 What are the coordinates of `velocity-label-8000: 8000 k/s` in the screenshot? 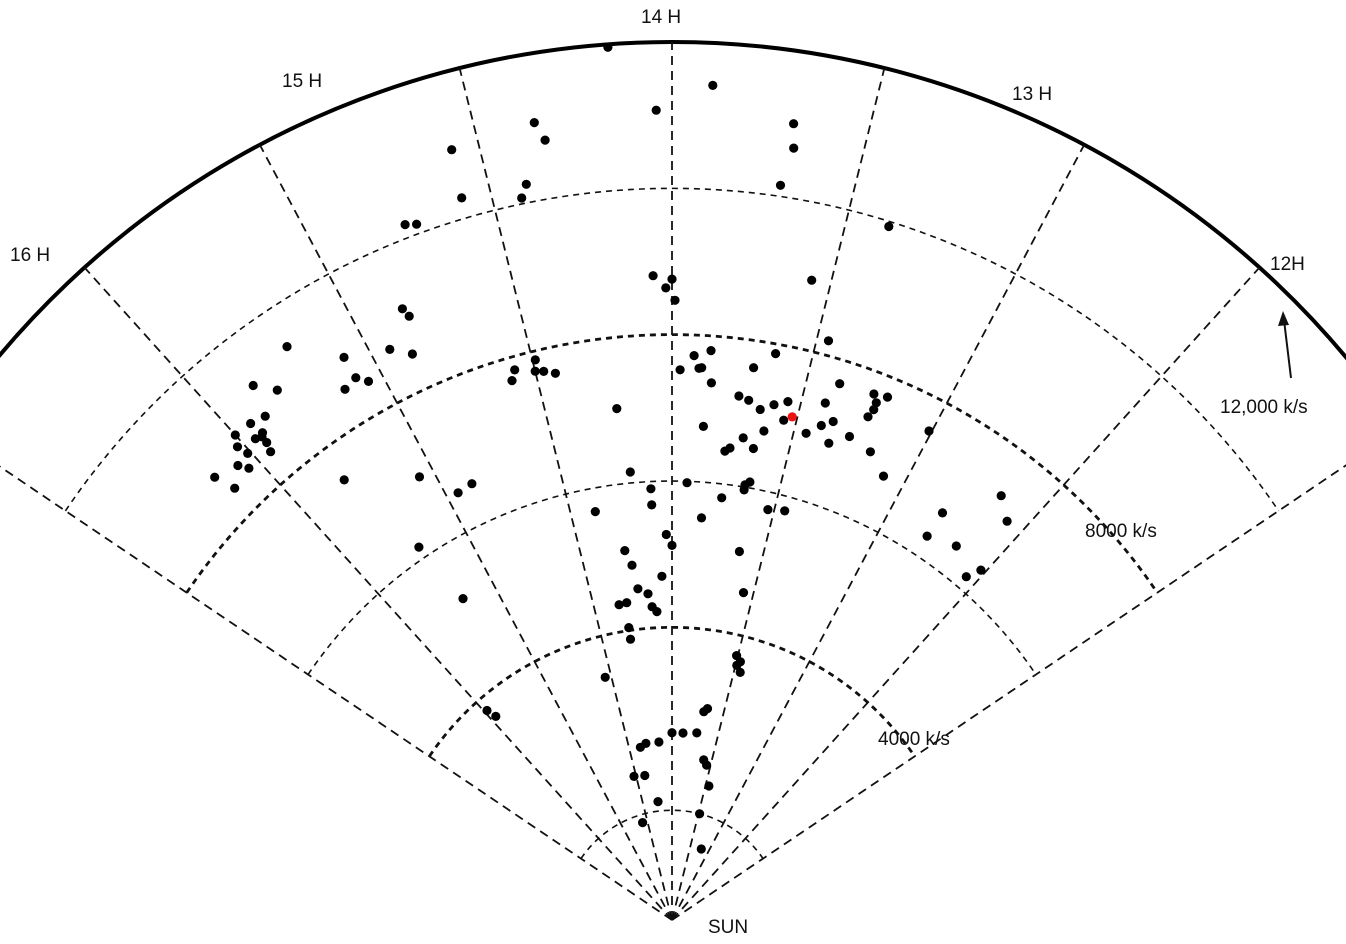 It's located at (1121, 531).